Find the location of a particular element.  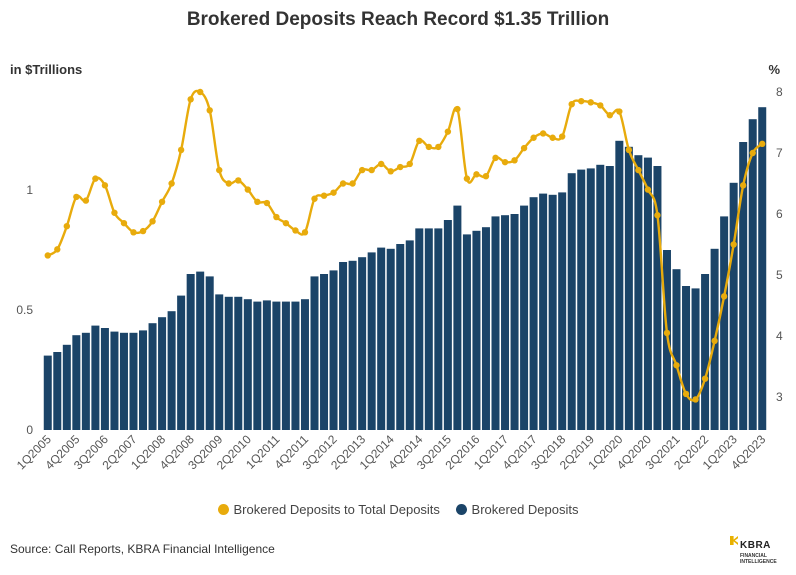

ratio-point-3Q2010 is located at coordinates (257, 201).